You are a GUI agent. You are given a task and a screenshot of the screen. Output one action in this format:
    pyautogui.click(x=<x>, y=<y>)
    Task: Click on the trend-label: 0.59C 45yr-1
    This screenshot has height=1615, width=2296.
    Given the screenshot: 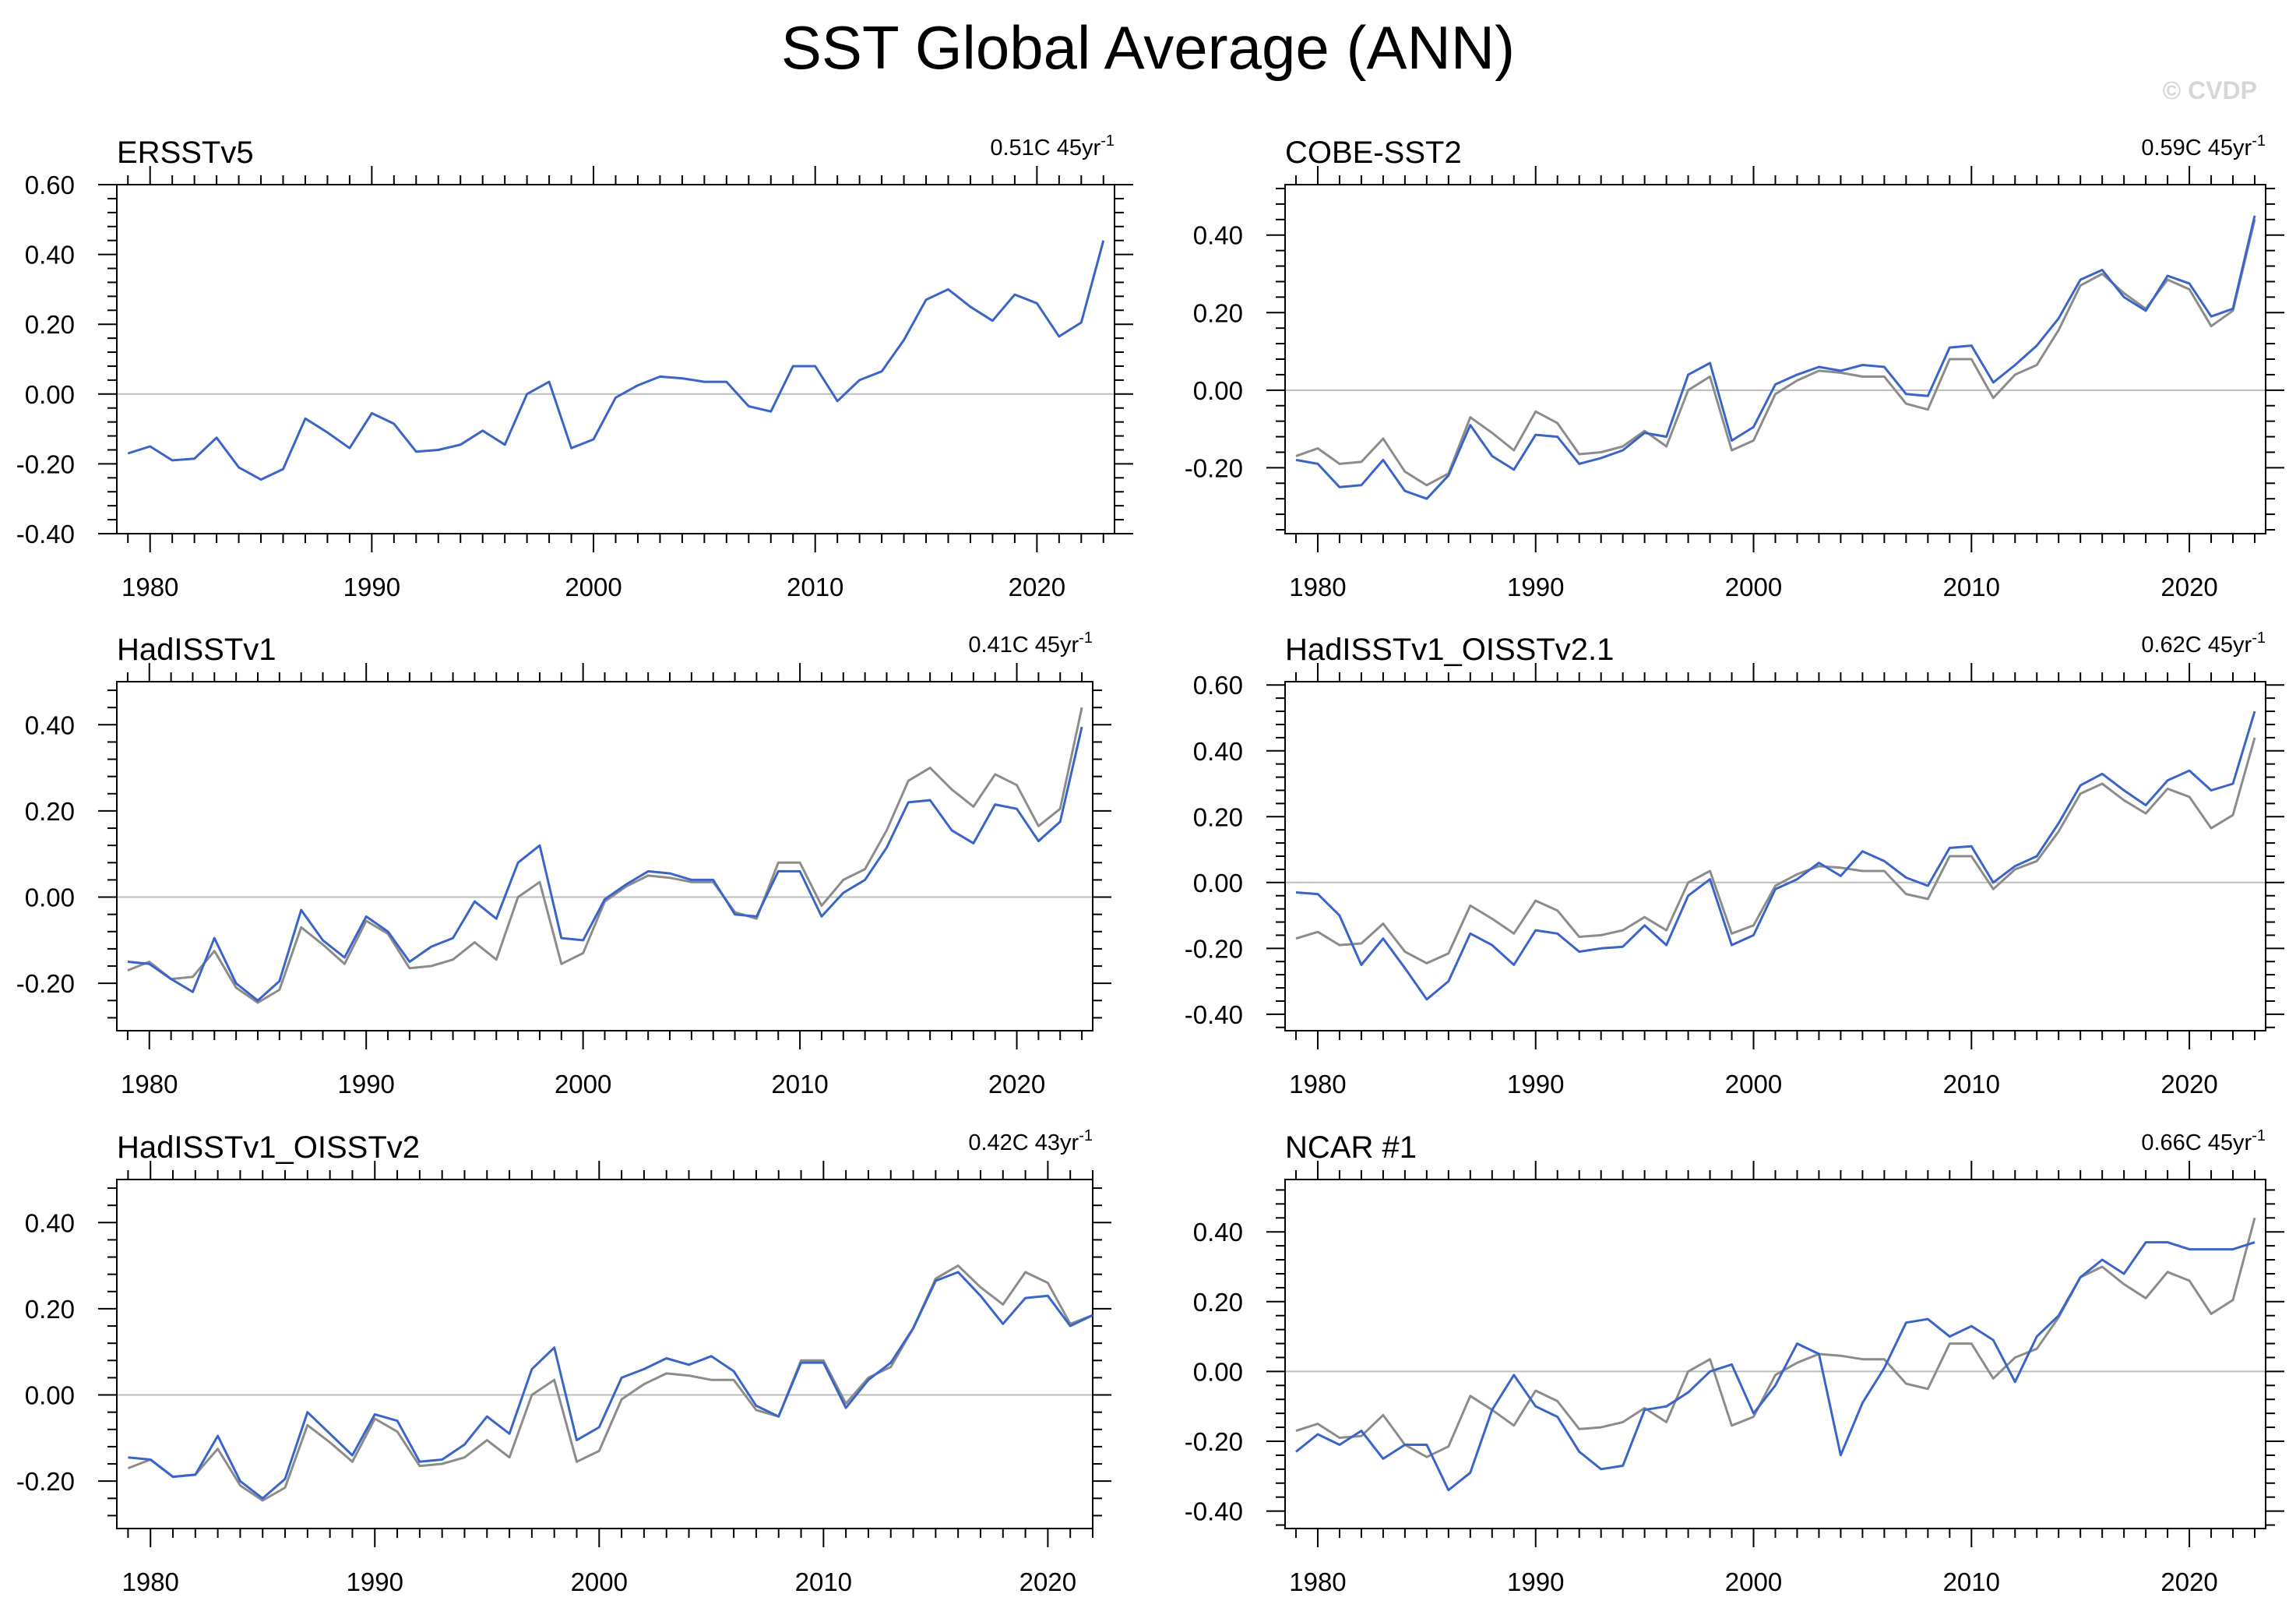 What is the action you would take?
    pyautogui.click(x=2203, y=146)
    